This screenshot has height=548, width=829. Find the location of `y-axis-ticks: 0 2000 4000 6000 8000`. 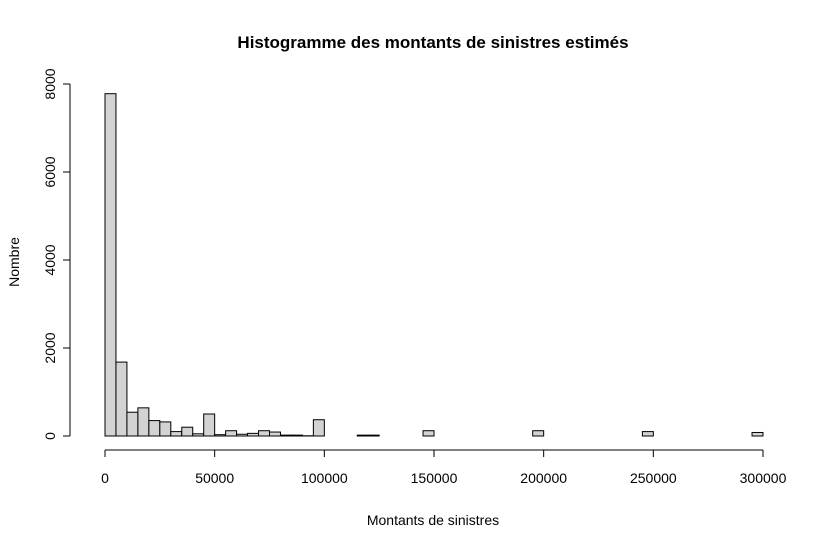

y-axis-ticks: 0 2000 4000 6000 8000 is located at coordinates (56, 254).